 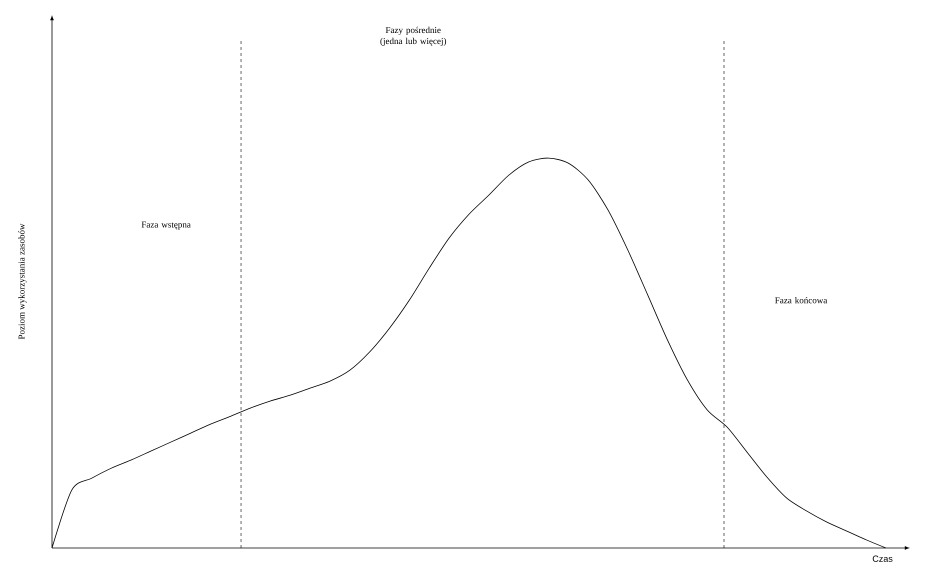 I want to click on text: Fazy pośrednie (jedna lub więcej), so click(x=413, y=36).